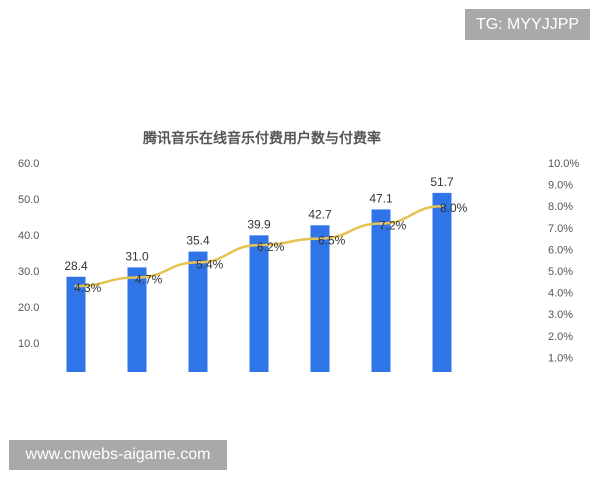 The width and height of the screenshot is (600, 480). I want to click on left-axis-tick: 40.0, so click(28, 236).